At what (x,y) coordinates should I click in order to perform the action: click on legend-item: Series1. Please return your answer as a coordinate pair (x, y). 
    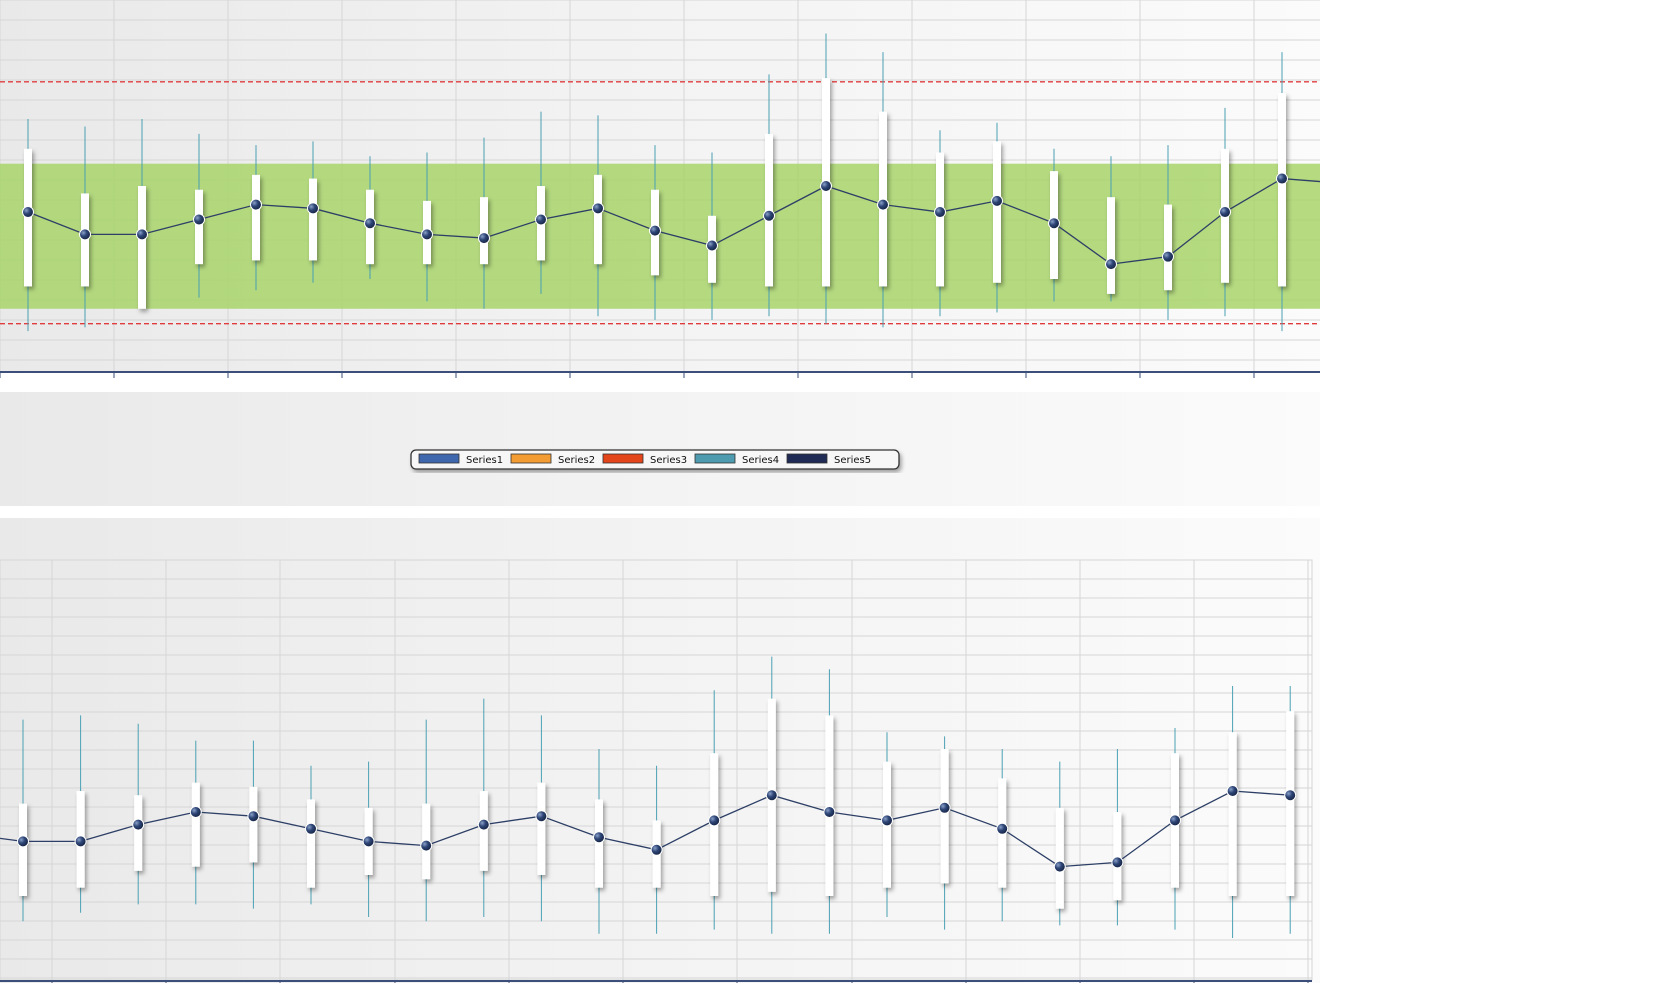
    Looking at the image, I should click on (460, 459).